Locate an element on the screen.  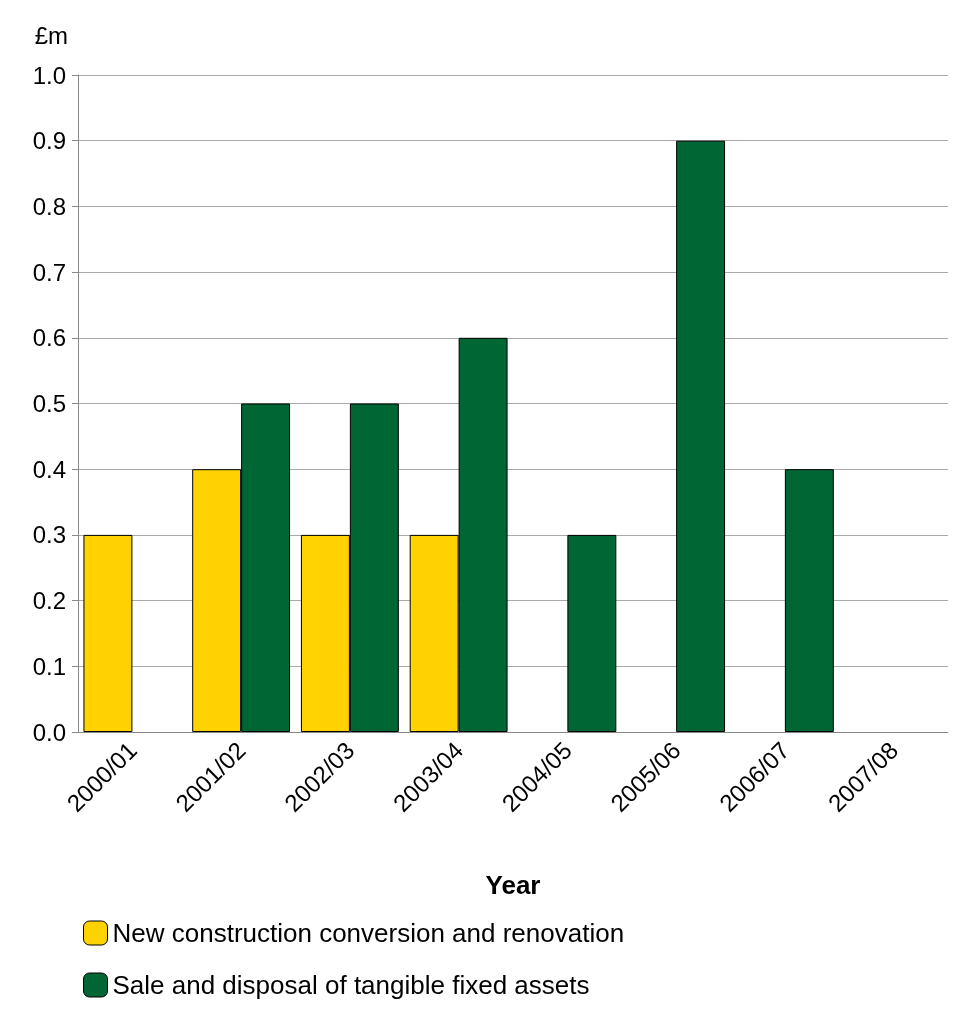
y-tick-label: 0.2 is located at coordinates (49, 601).